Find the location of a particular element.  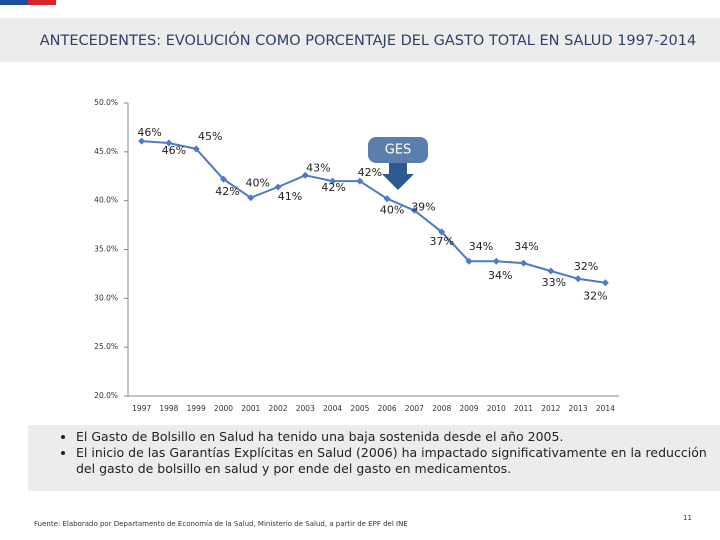

x-tick-label: 2010 is located at coordinates (496, 408).